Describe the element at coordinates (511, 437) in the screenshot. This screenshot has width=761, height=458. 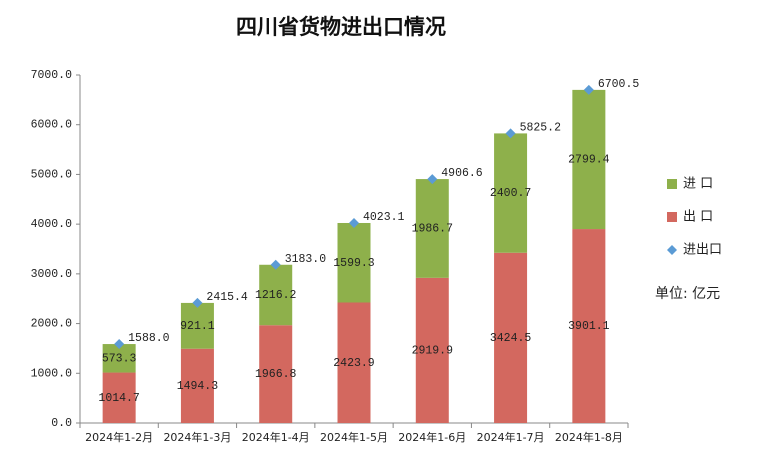
I see `x-tick-label: 2024年1-7月` at that location.